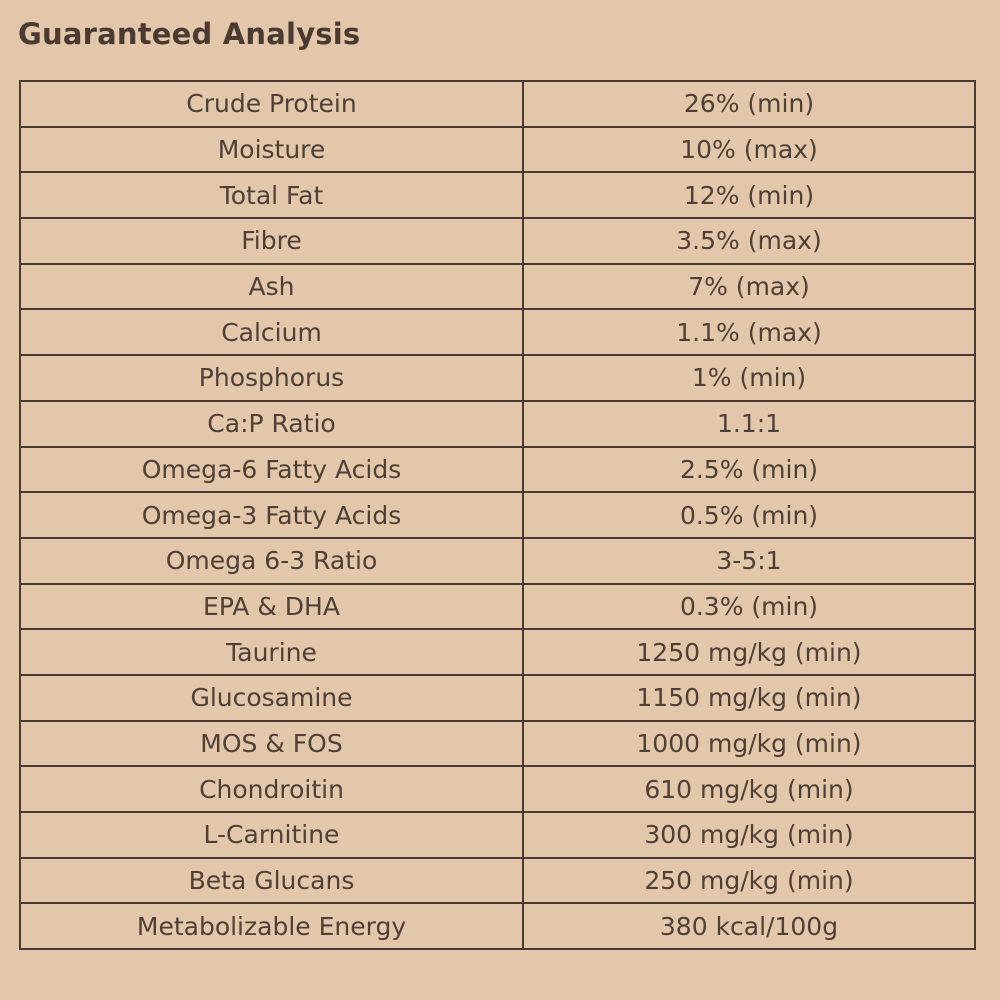 This screenshot has width=1000, height=1000. I want to click on nutrient-name: Beta Glucans, so click(271, 880).